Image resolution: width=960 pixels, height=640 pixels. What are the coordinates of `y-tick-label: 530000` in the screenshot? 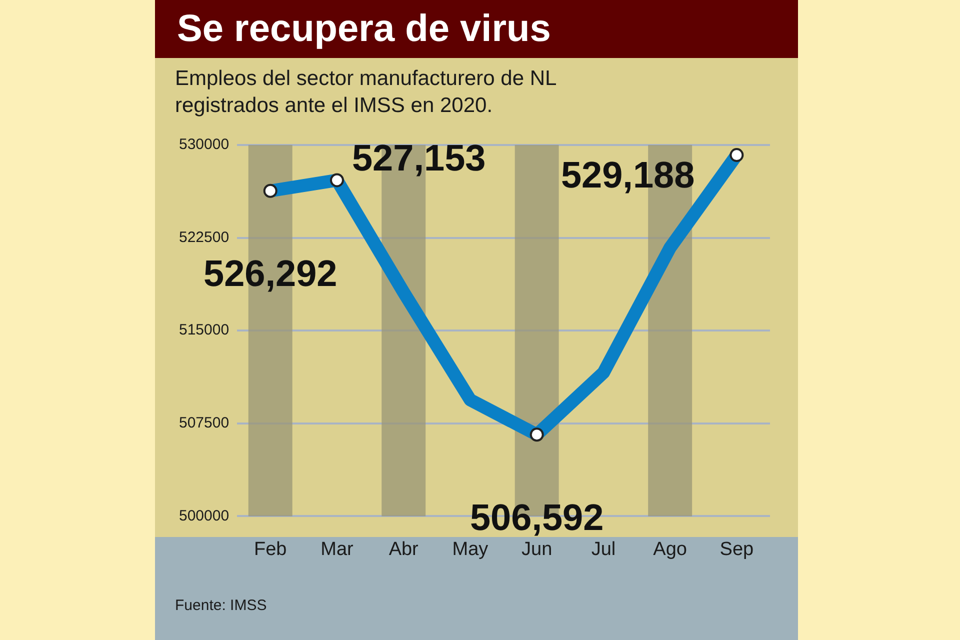 It's located at (204, 145).